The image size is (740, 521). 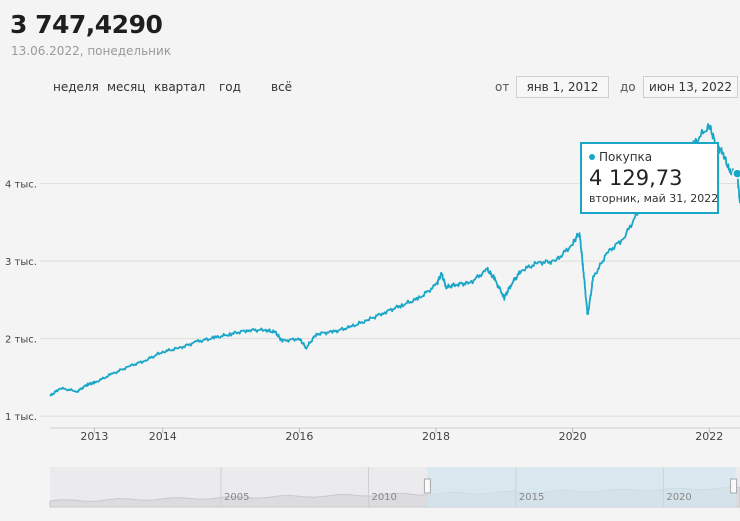 What do you see at coordinates (180, 87) in the screenshot?
I see `range-quarter-button: квартал` at bounding box center [180, 87].